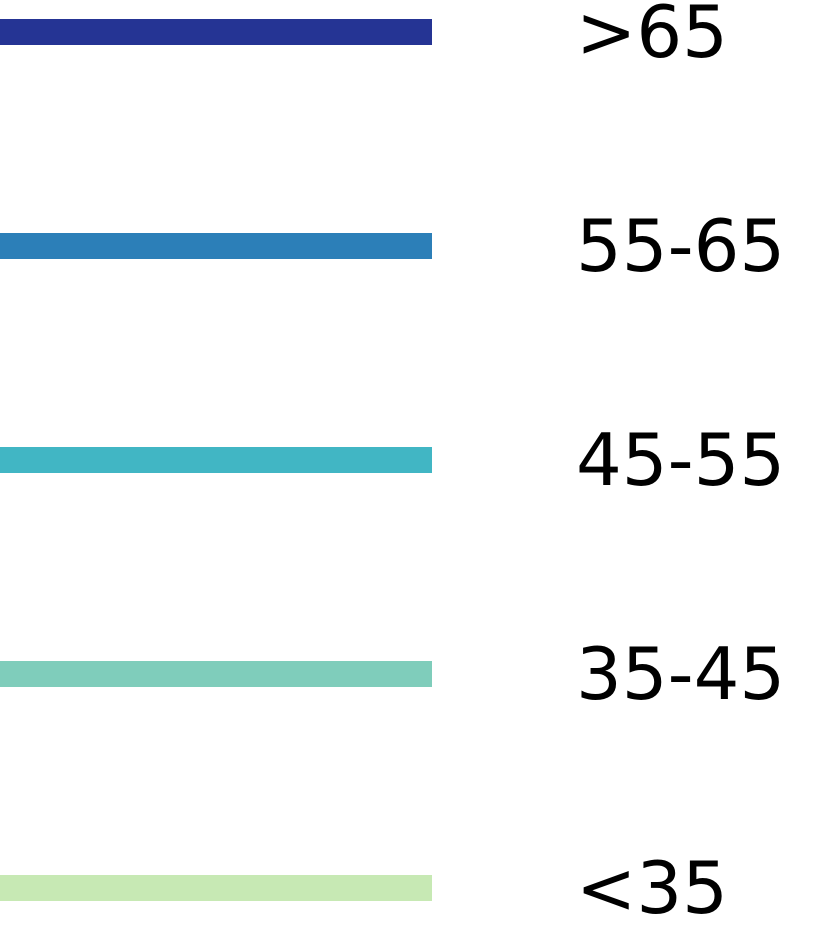 This screenshot has width=823, height=930. I want to click on legend-item-45-55: 45-55, so click(411, 460).